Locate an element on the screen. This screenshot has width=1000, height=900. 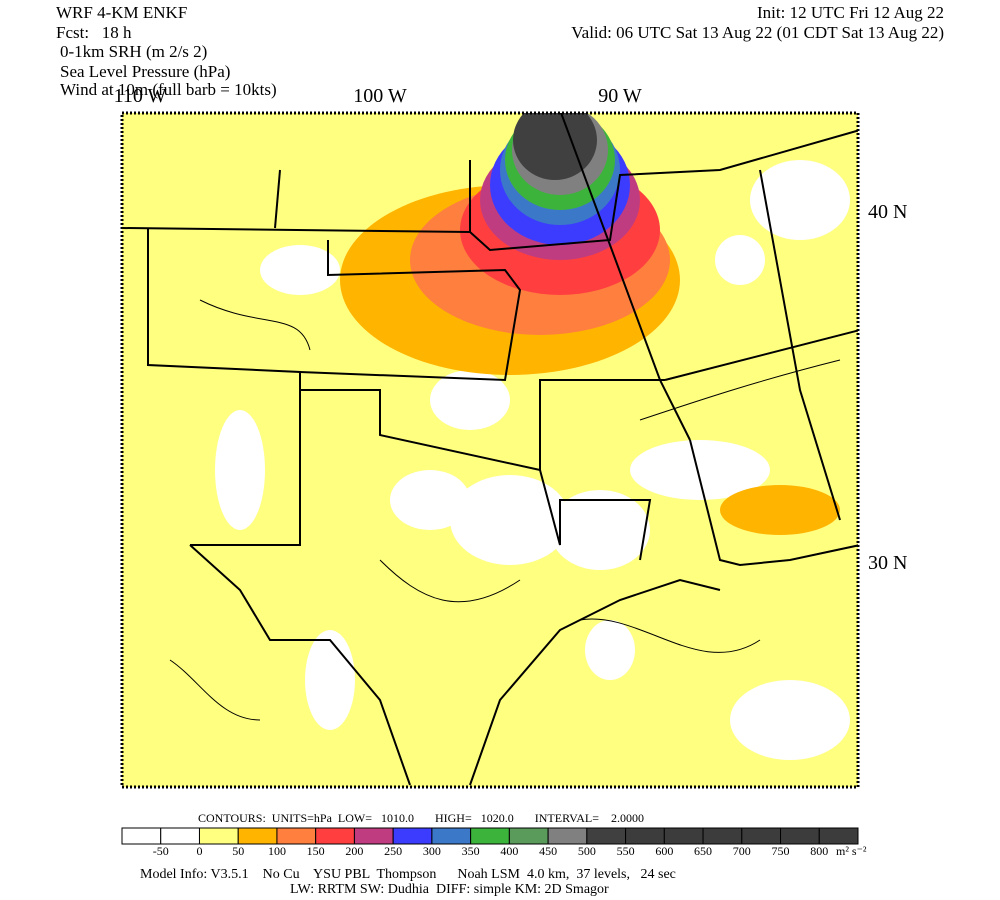
colorbar-label: 550 is located at coordinates (626, 851).